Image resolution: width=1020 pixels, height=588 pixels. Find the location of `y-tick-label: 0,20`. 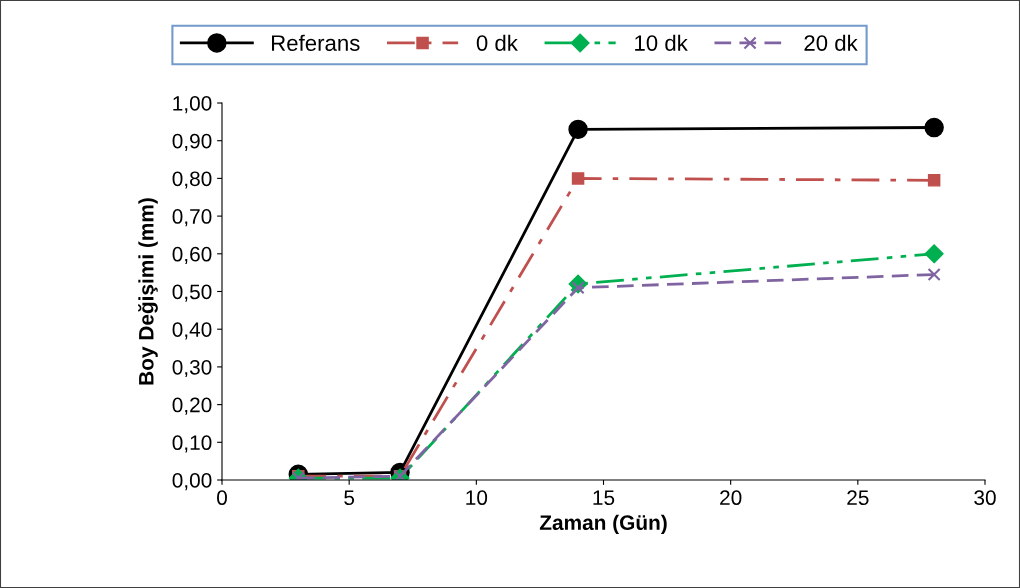

y-tick-label: 0,20 is located at coordinates (192, 406).